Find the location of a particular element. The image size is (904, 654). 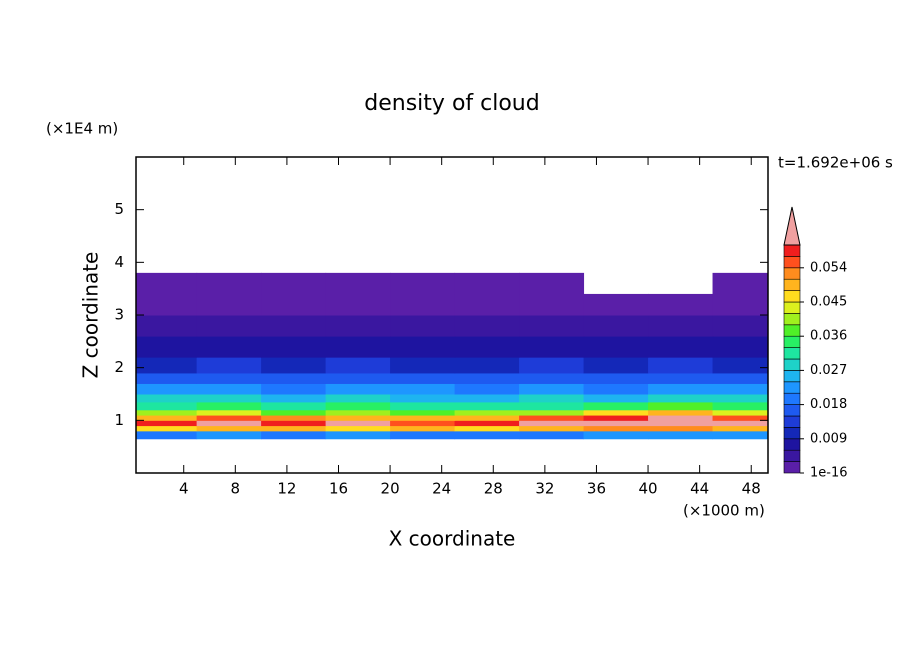

x-tick-label: 44 is located at coordinates (699, 489).